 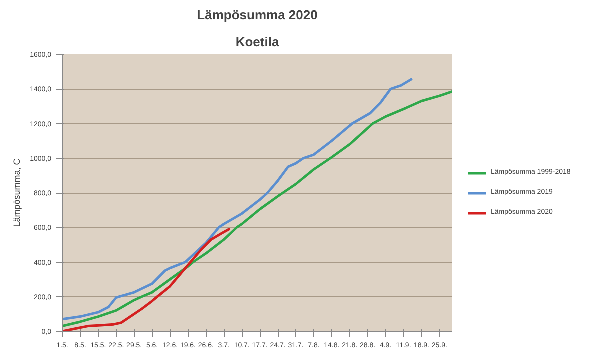 I want to click on line-series, so click(x=146, y=280).